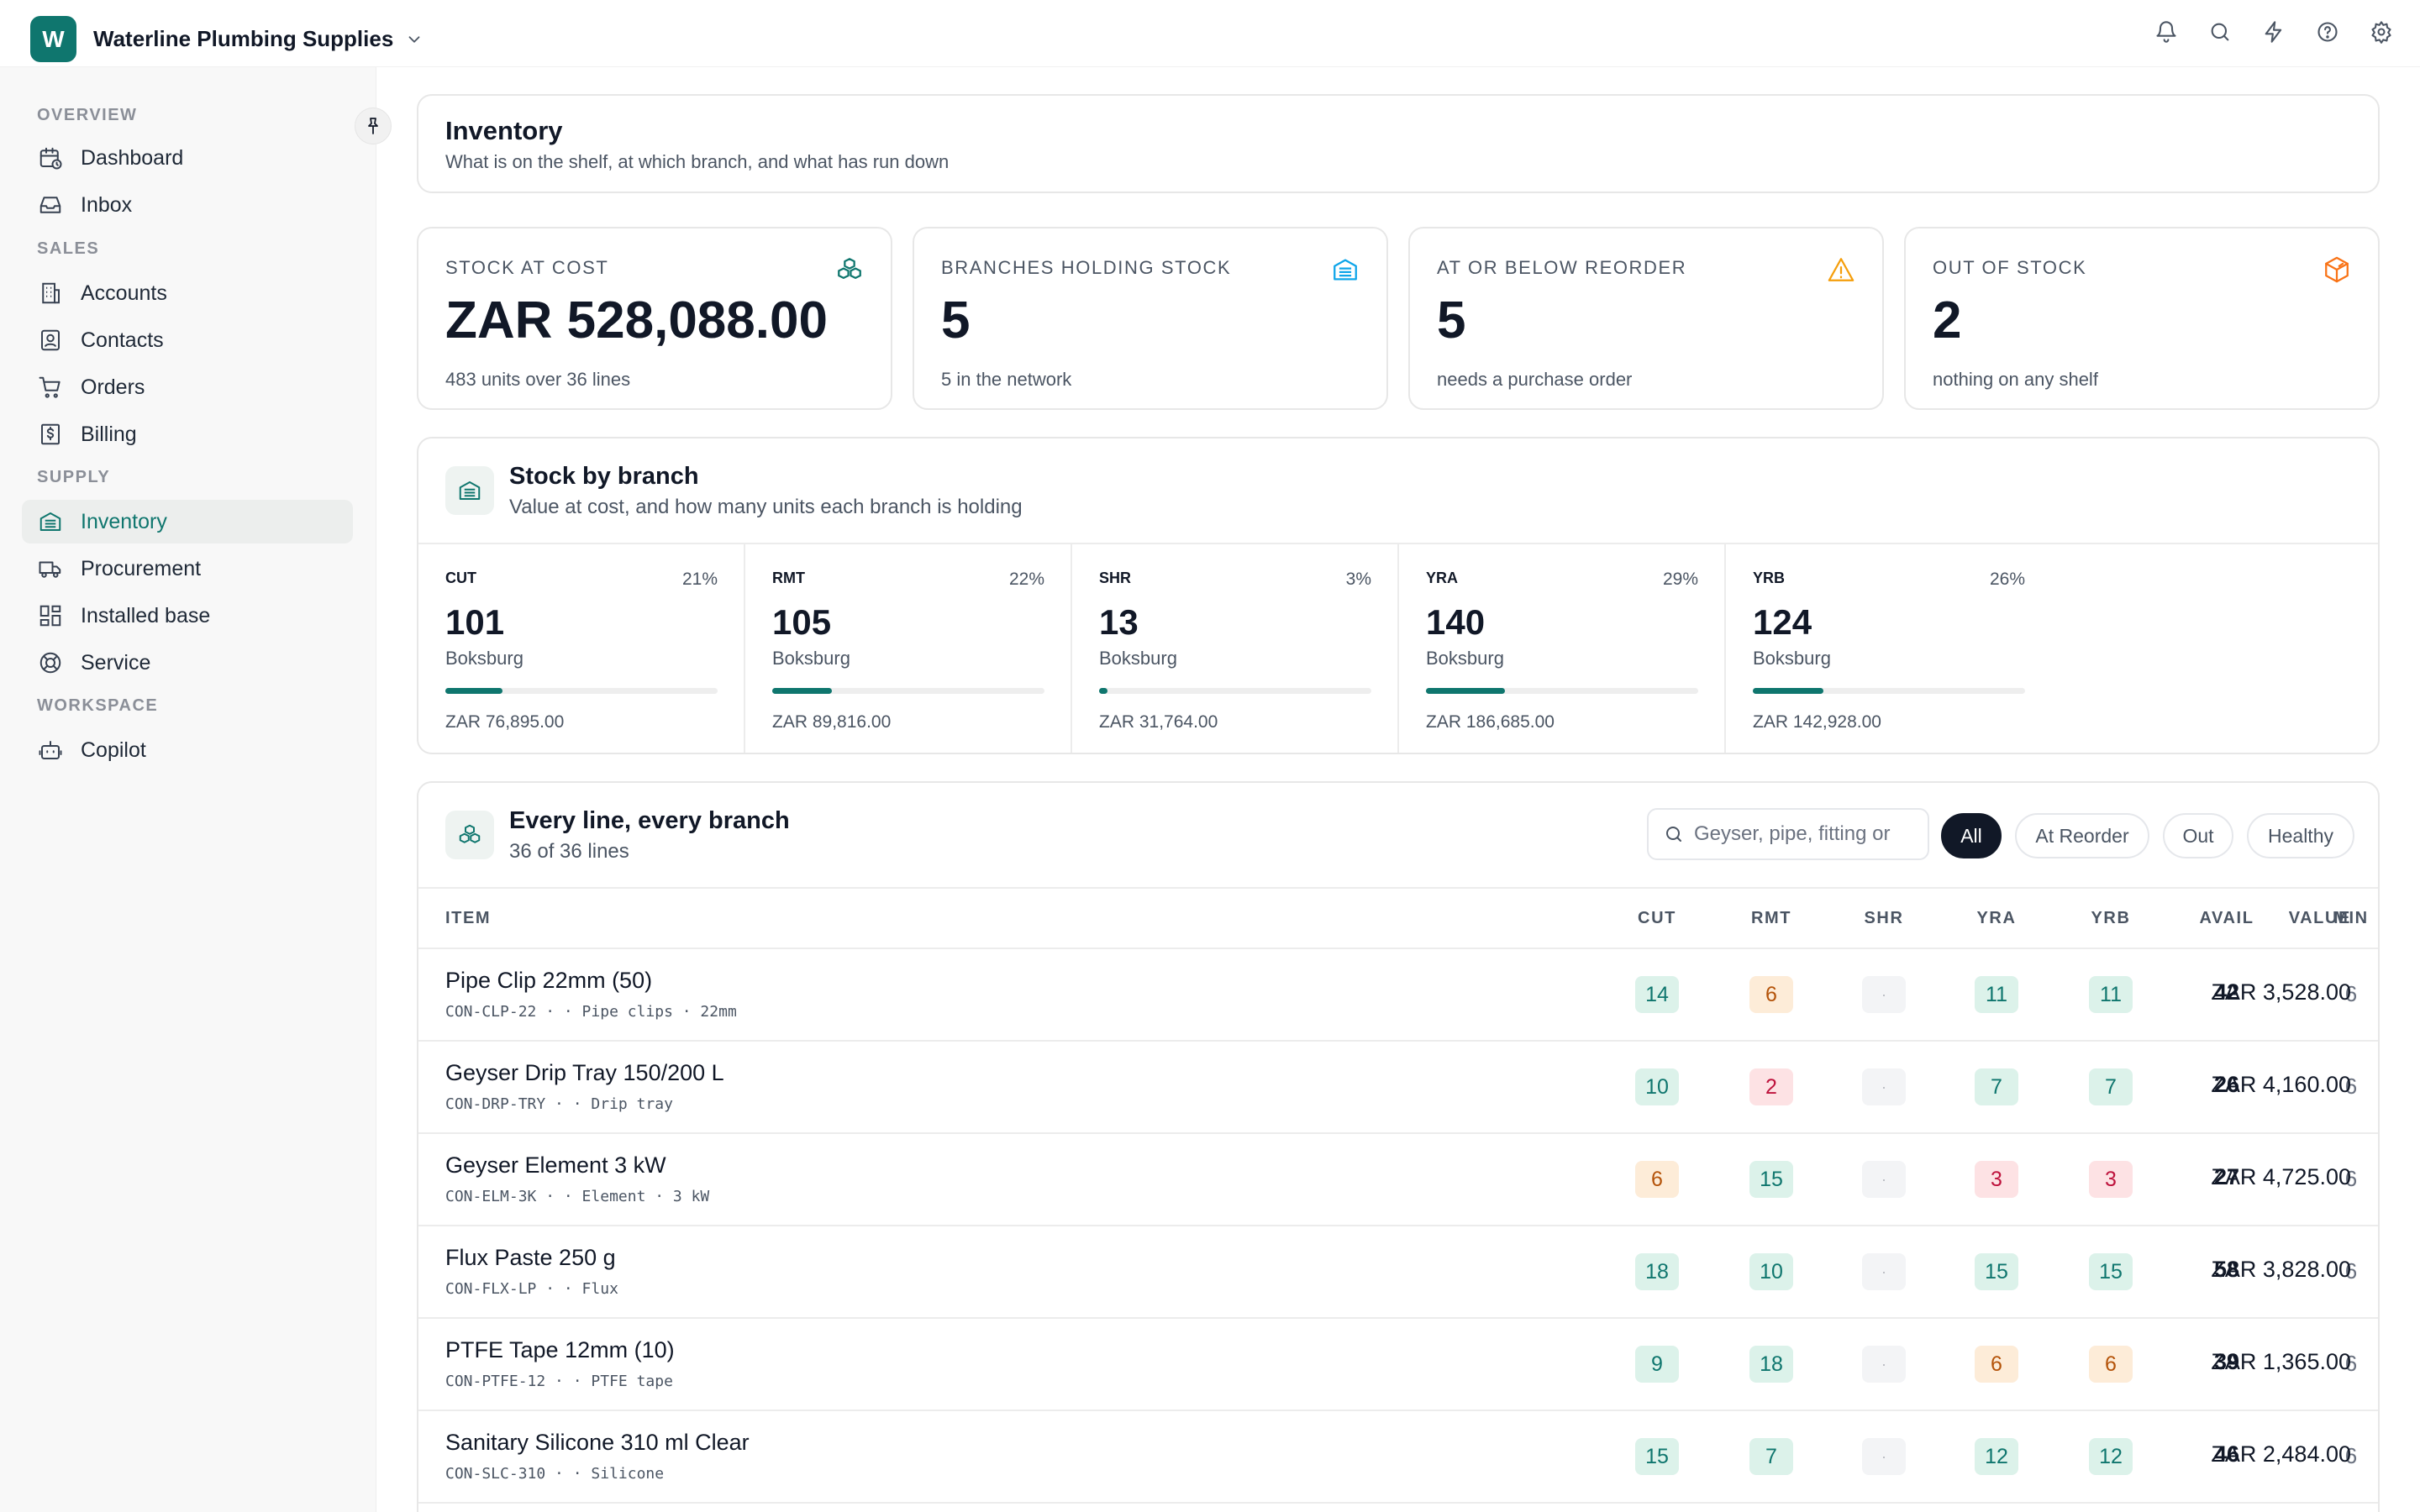 The height and width of the screenshot is (1512, 2420). What do you see at coordinates (187, 434) in the screenshot?
I see `sidebar-item-billing: Billing` at bounding box center [187, 434].